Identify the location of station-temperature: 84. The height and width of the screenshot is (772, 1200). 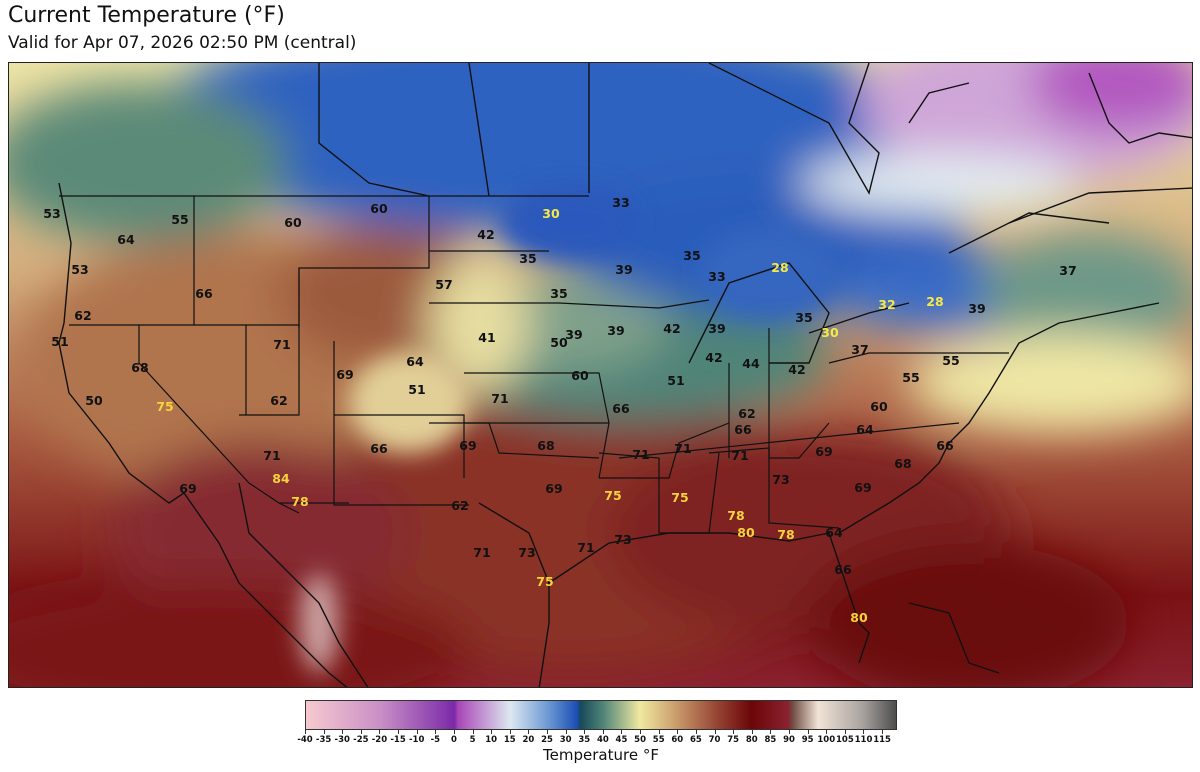
(281, 478).